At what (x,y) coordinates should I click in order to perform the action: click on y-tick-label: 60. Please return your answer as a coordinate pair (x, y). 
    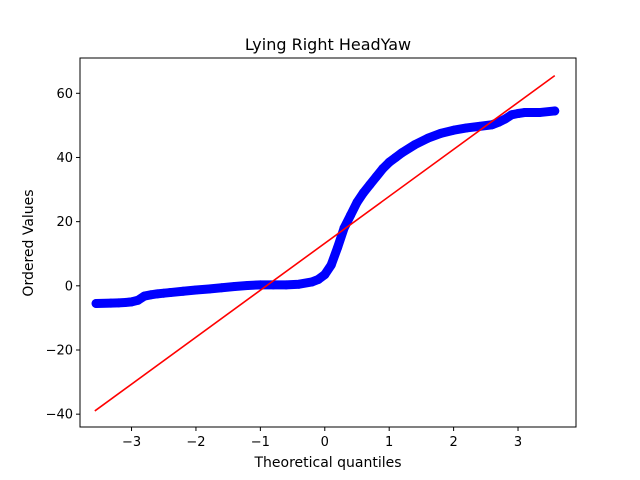
    Looking at the image, I should click on (64, 94).